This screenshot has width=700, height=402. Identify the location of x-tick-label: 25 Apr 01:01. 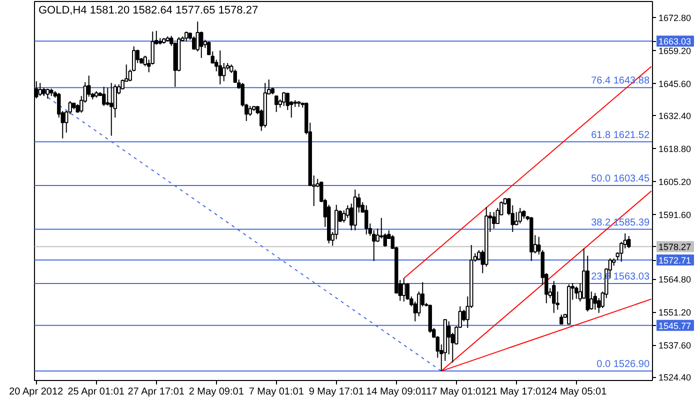
(96, 392).